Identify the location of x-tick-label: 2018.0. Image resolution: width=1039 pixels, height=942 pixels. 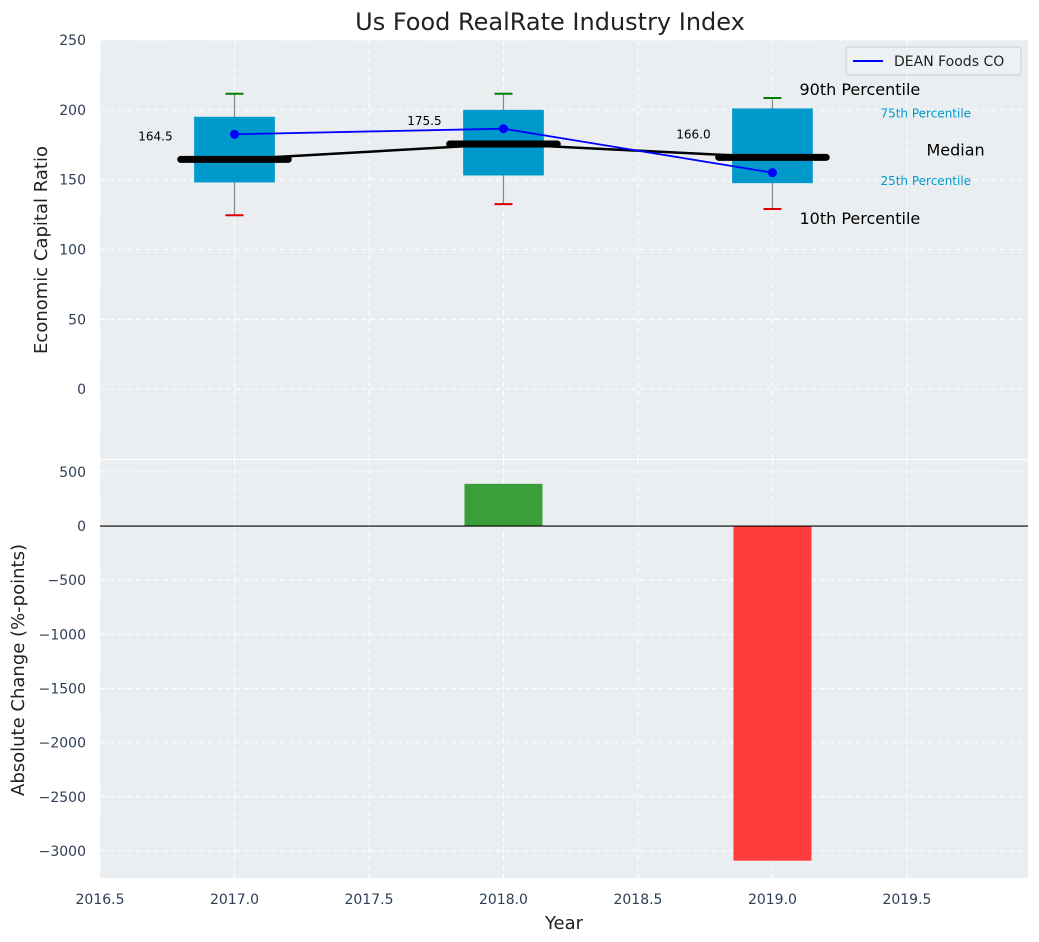
(503, 900).